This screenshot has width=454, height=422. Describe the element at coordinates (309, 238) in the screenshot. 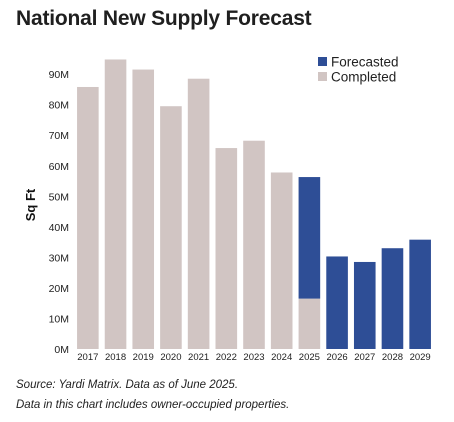

I see `bar-forecasted-2025` at that location.